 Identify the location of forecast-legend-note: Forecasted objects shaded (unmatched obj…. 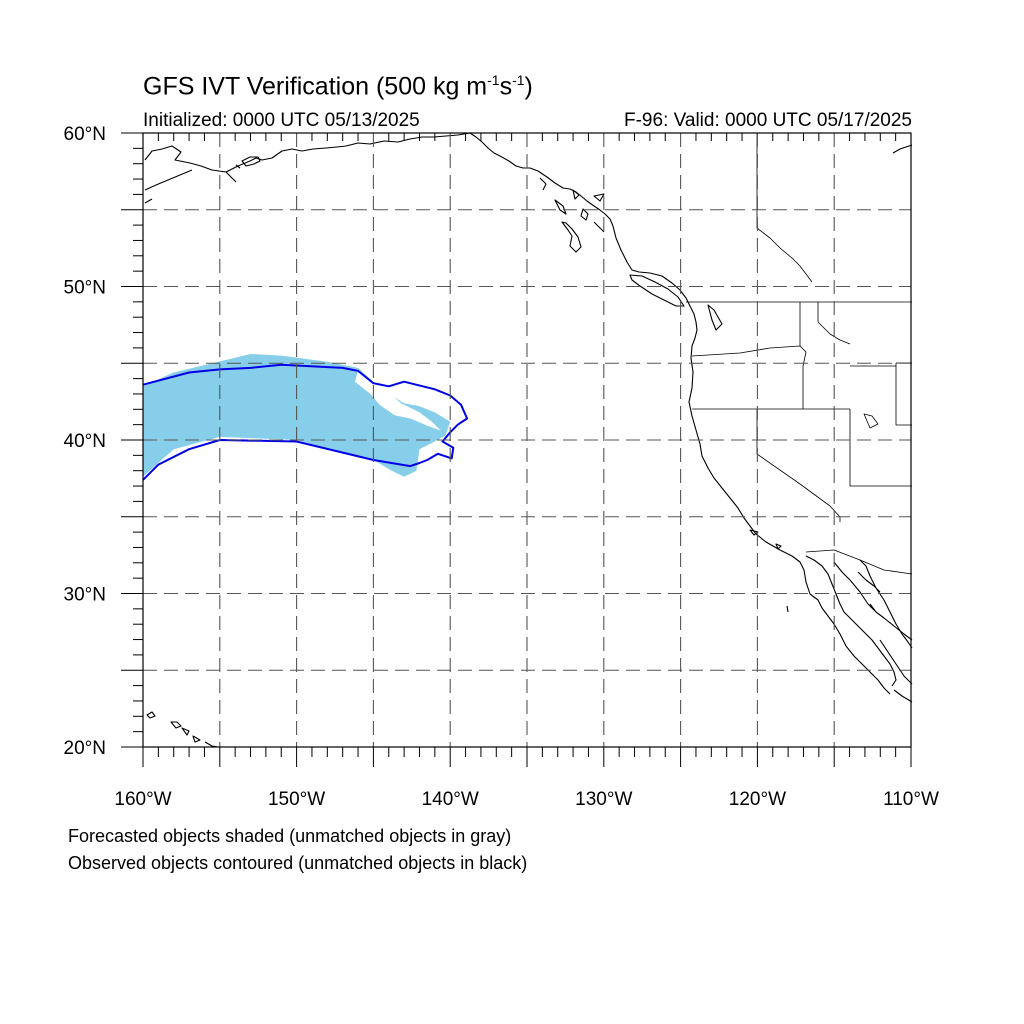
(290, 836).